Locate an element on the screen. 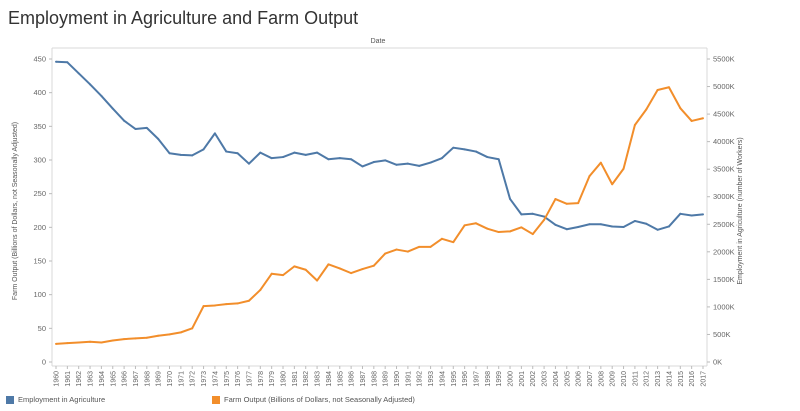  x-tick-label: 2003 is located at coordinates (545, 379).